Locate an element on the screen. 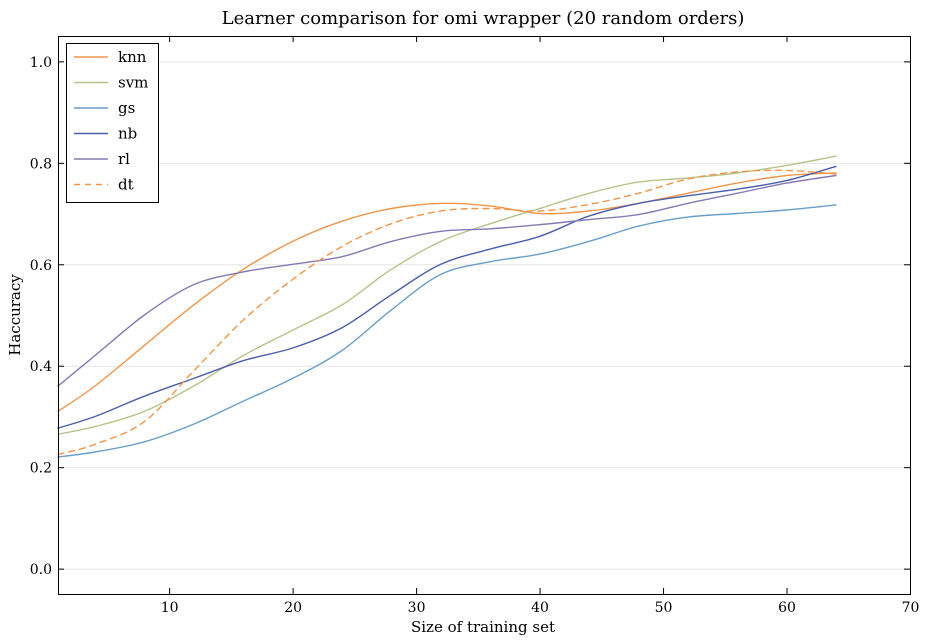  legend-label-rl: rl is located at coordinates (124, 159).